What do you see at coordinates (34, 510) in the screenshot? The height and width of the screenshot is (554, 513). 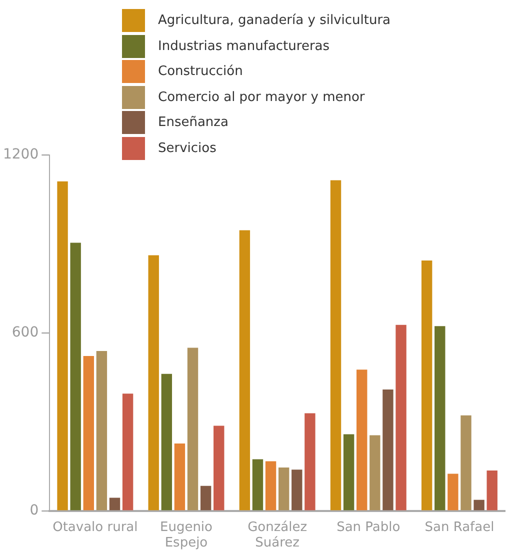 I see `y-tick-label: 0` at bounding box center [34, 510].